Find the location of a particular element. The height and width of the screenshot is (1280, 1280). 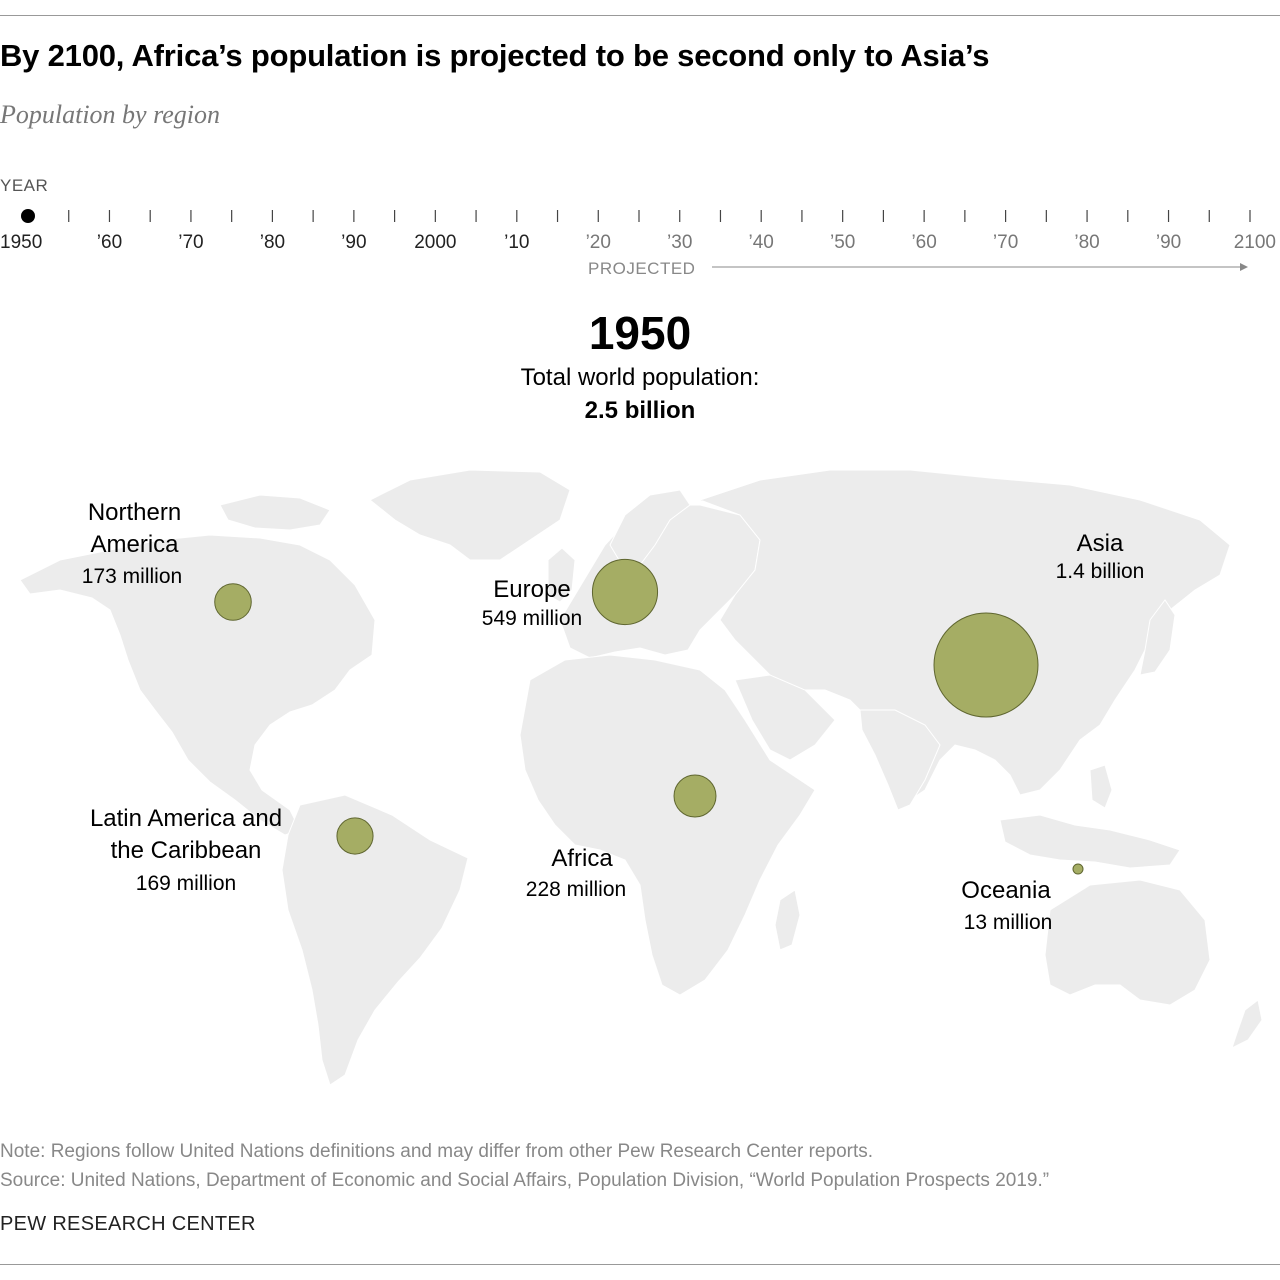

timeline-tick-label-2040: ’40 is located at coordinates (761, 242).